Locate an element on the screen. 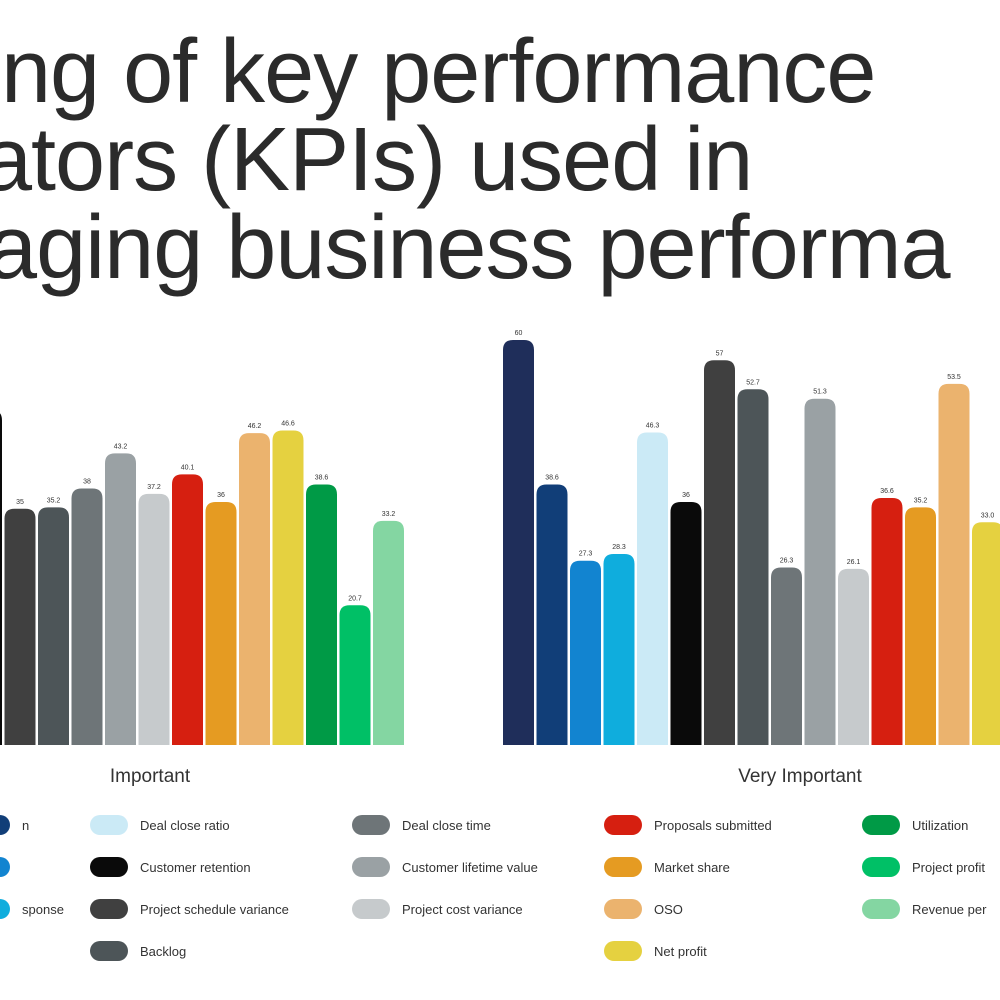 The width and height of the screenshot is (1000, 1000). bar-value-label-0-9: 46.6 is located at coordinates (288, 423).